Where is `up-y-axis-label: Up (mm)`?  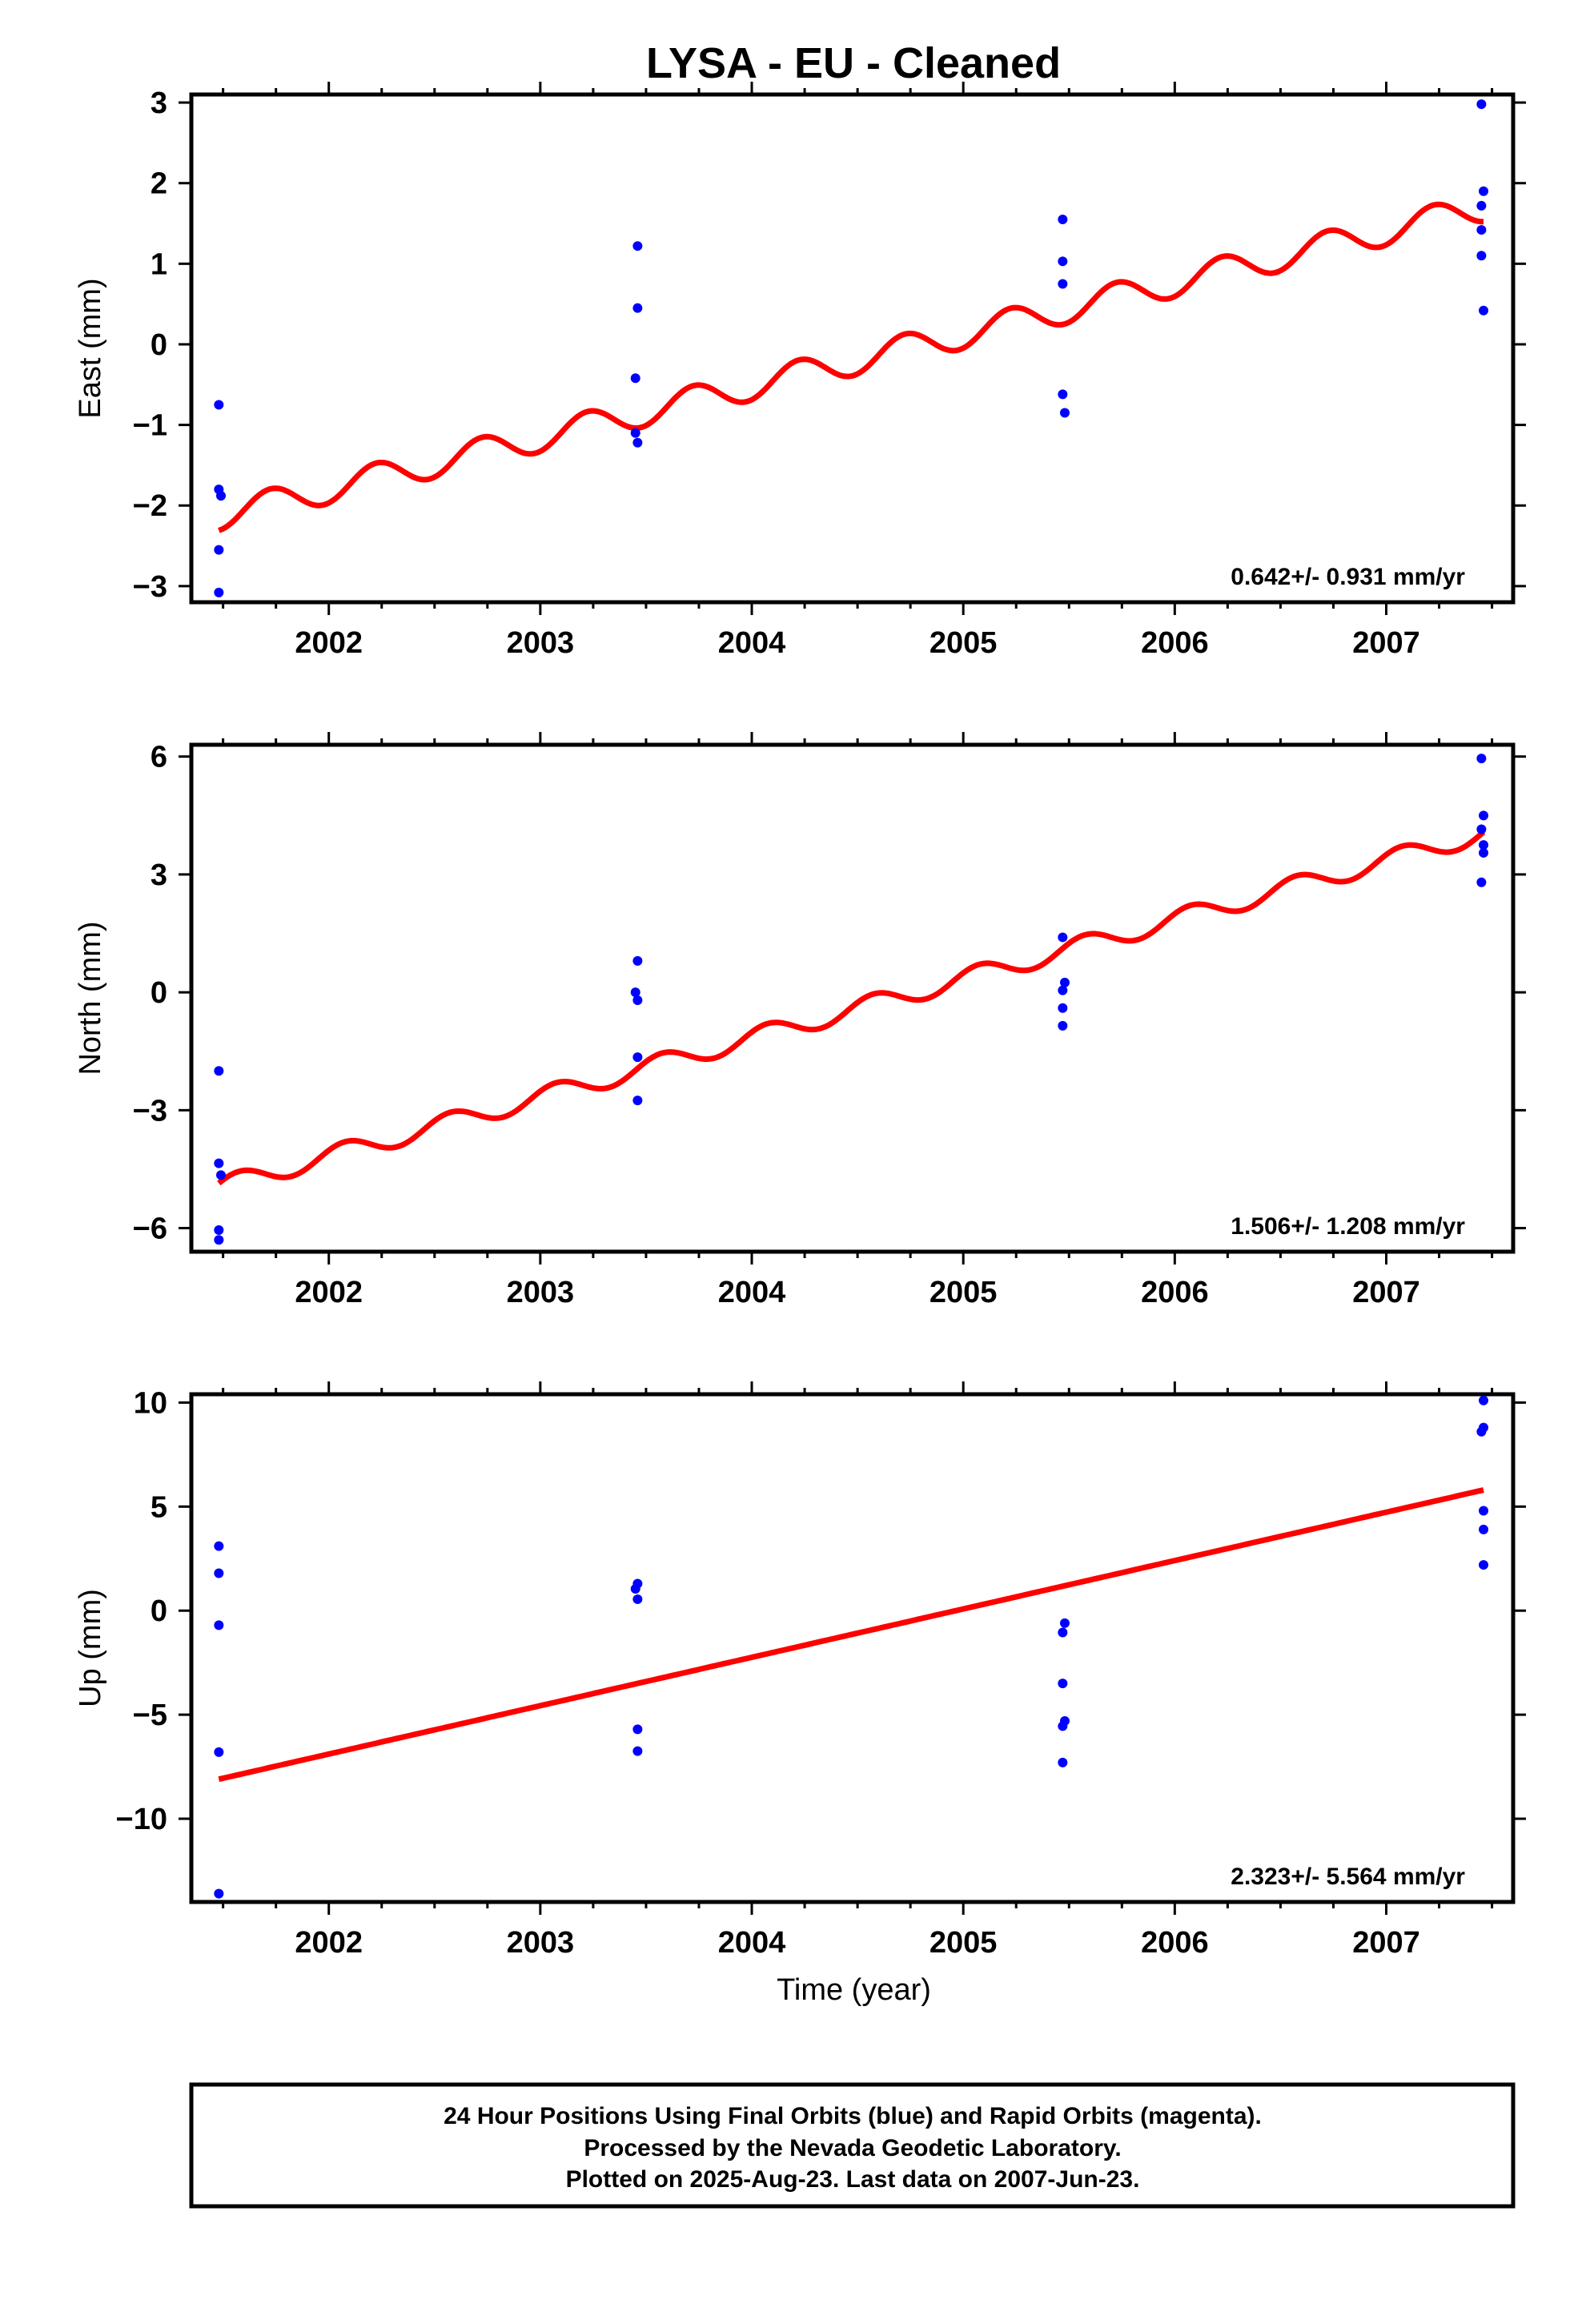
up-y-axis-label: Up (mm) is located at coordinates (91, 1648).